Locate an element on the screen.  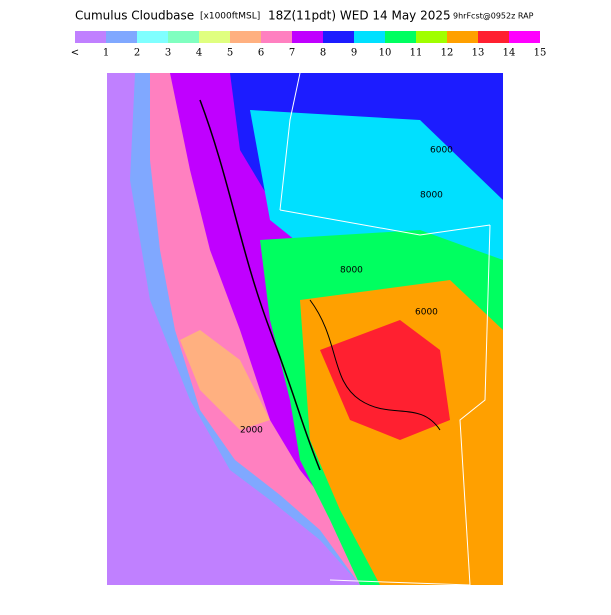
colorbar-label: 13 is located at coordinates (478, 53).